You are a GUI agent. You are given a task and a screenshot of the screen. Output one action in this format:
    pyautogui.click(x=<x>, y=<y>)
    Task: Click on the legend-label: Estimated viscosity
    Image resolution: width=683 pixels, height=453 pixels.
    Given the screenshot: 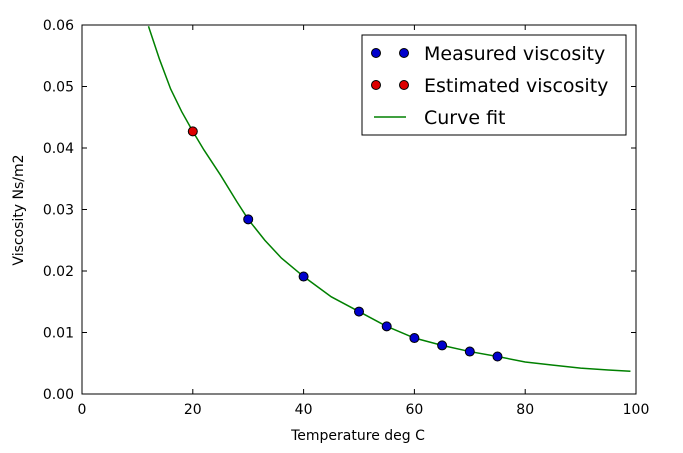 What is the action you would take?
    pyautogui.click(x=516, y=86)
    